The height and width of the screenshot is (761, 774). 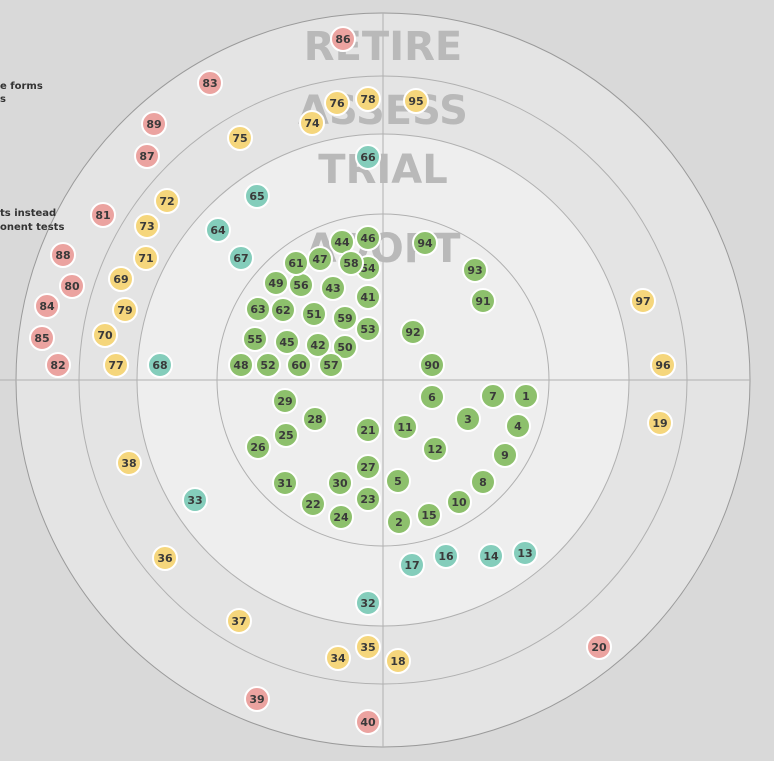 What do you see at coordinates (42, 338) in the screenshot?
I see `blip-85: 85` at bounding box center [42, 338].